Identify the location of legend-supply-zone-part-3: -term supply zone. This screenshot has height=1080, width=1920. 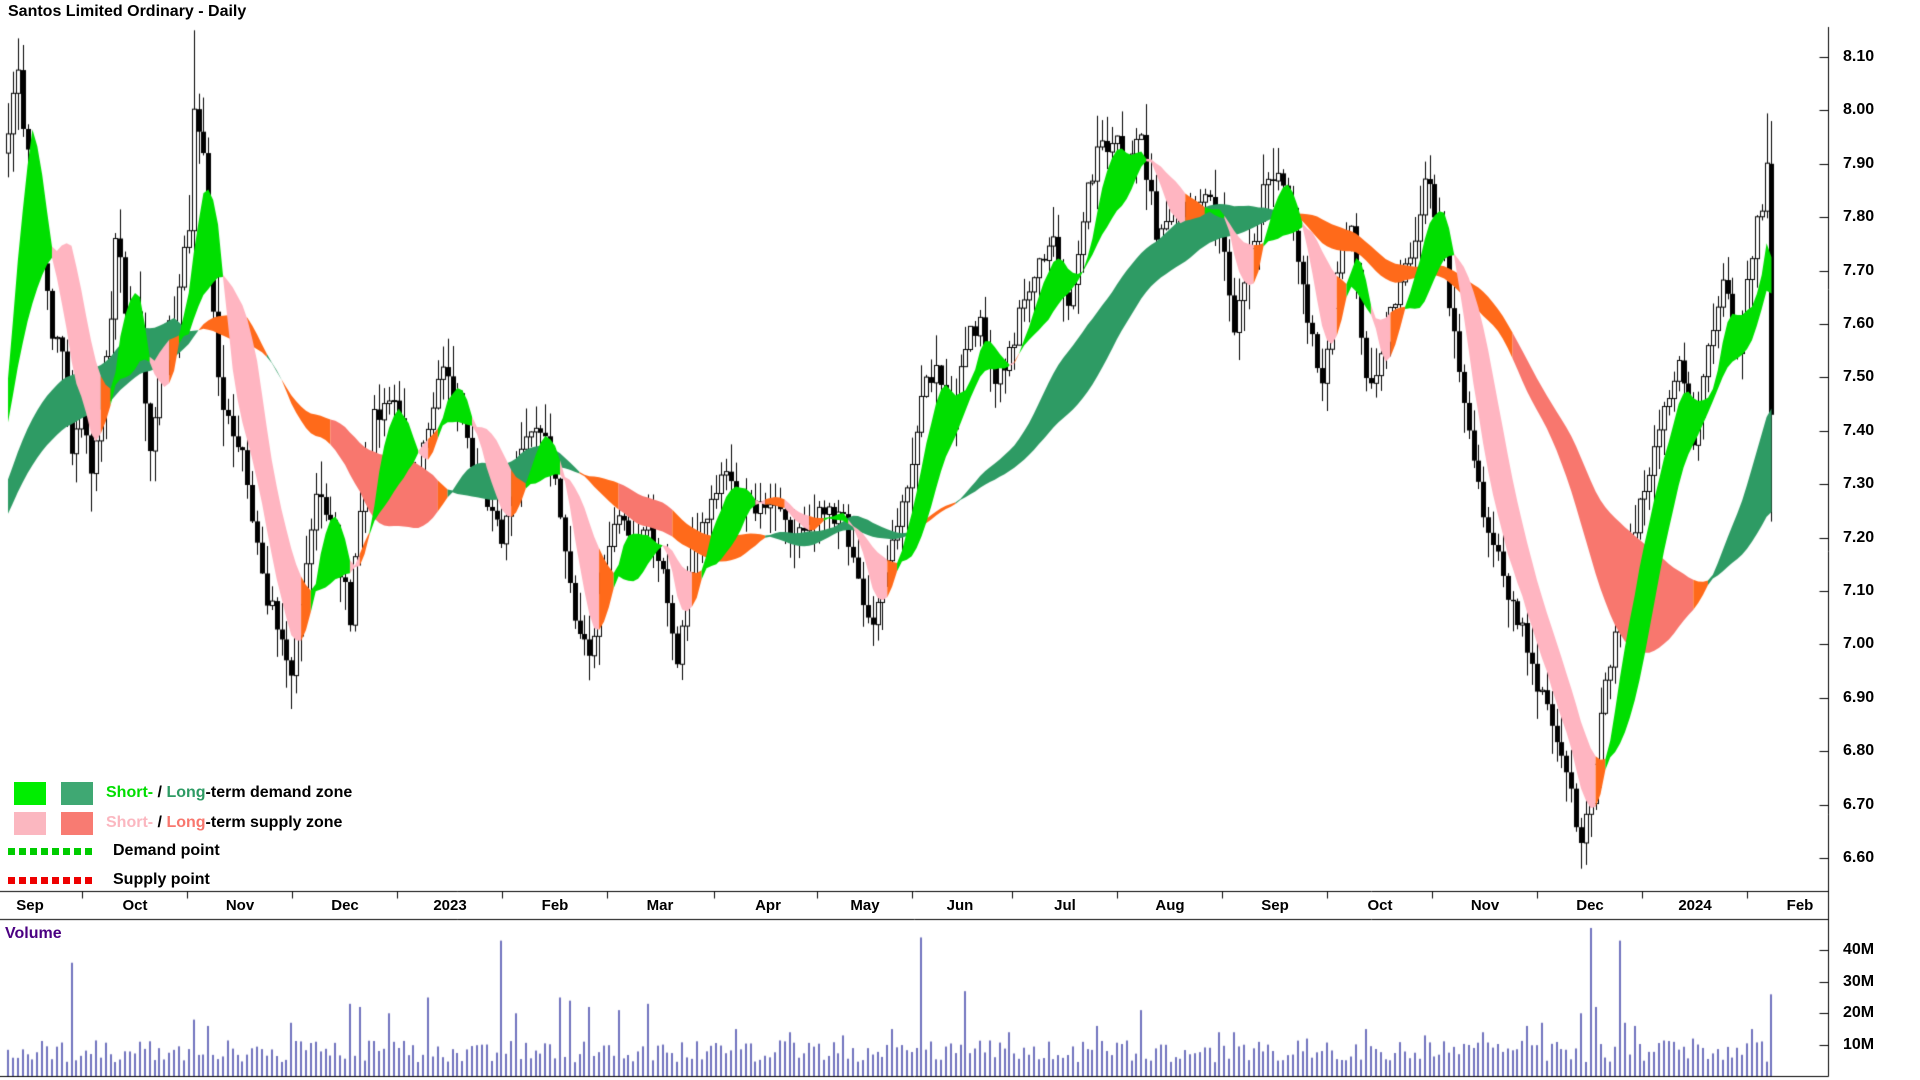
(274, 822).